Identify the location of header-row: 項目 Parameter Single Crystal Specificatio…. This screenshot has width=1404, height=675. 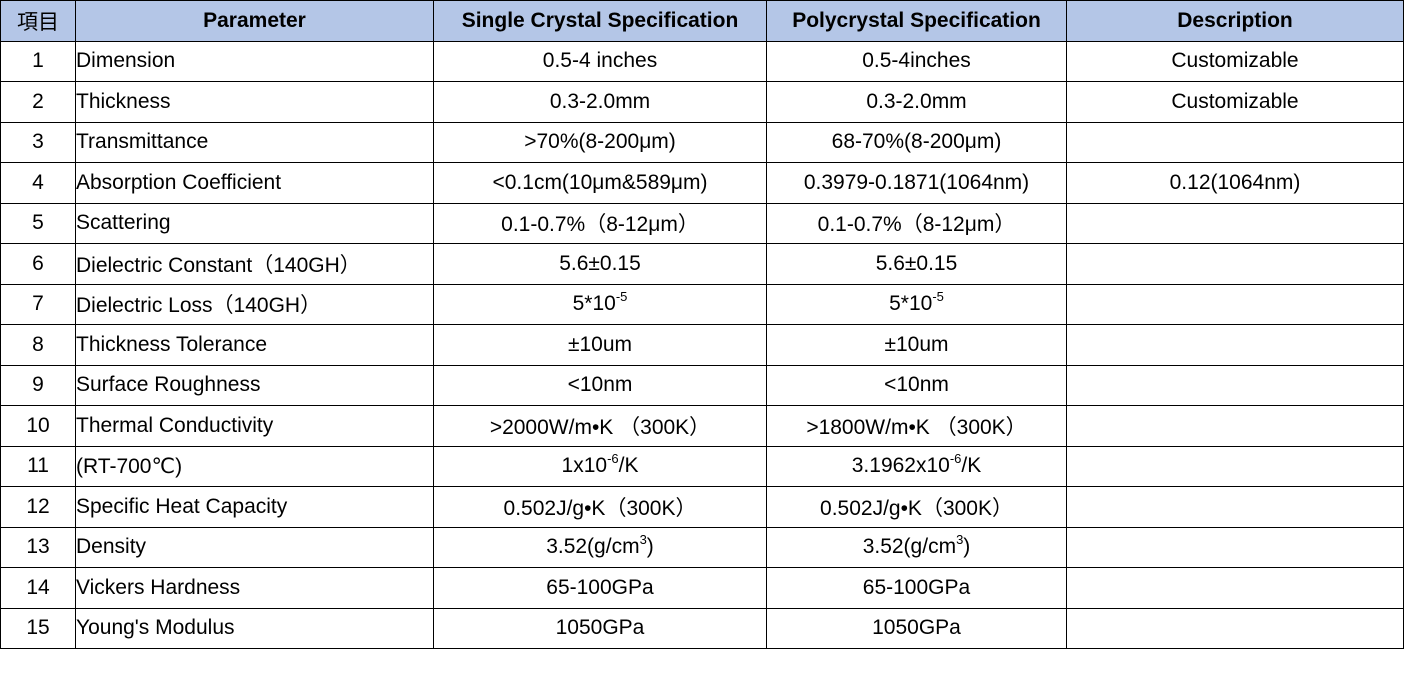
(702, 21).